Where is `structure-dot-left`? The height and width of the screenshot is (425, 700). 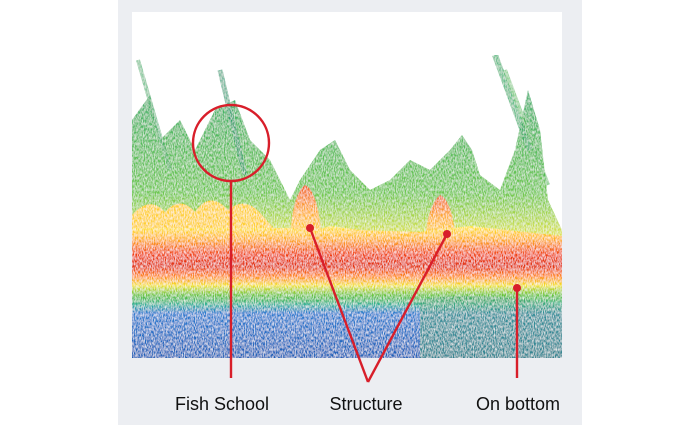
structure-dot-left is located at coordinates (310, 228).